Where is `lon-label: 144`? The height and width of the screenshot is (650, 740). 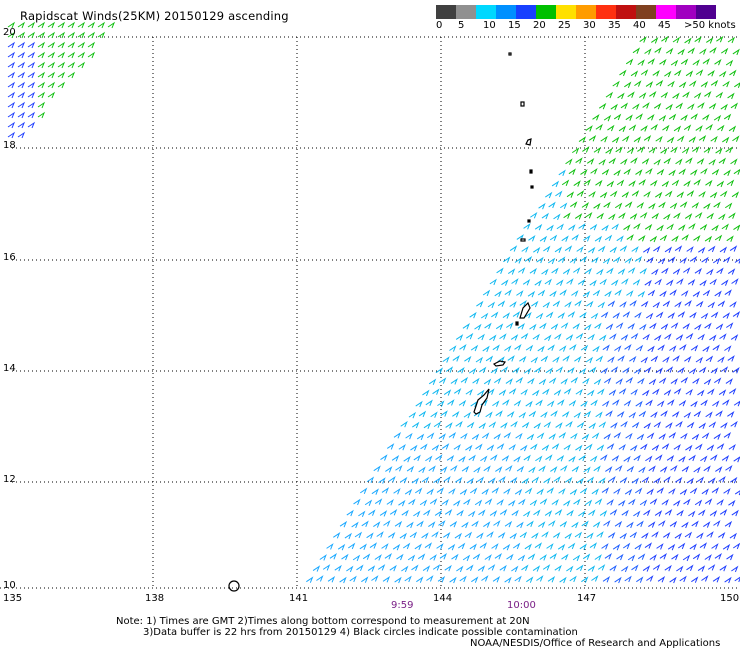
lon-label: 144 is located at coordinates (443, 598).